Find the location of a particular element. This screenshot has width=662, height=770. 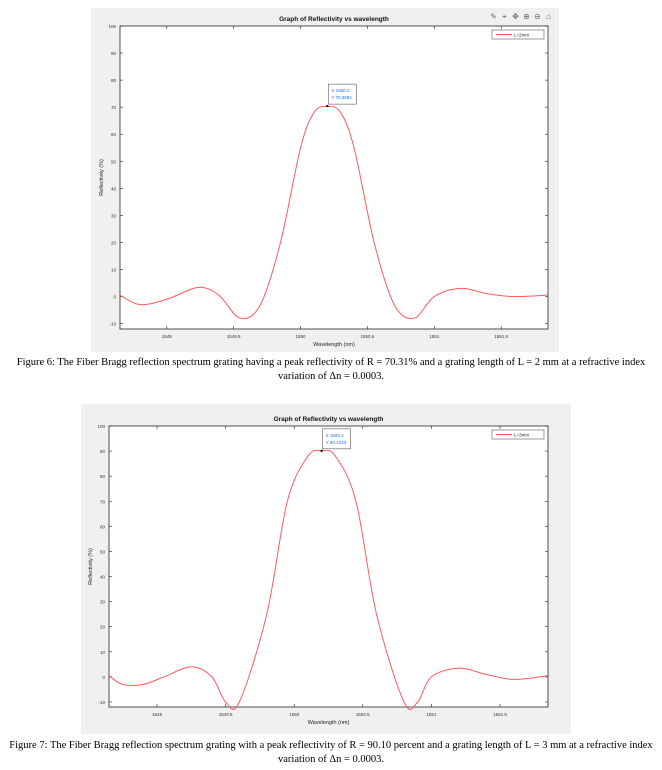

pan-icon: ✥ is located at coordinates (515, 16).